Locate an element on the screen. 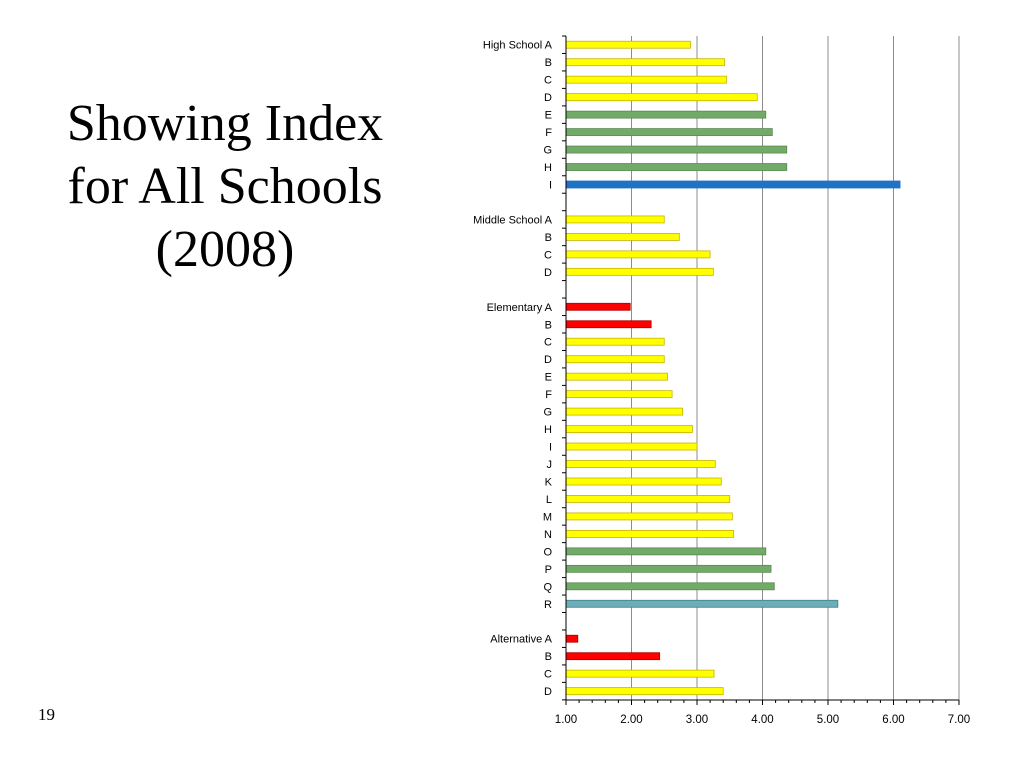 Image resolution: width=1024 pixels, height=768 pixels. x-tick-label: 2.00 is located at coordinates (631, 720).